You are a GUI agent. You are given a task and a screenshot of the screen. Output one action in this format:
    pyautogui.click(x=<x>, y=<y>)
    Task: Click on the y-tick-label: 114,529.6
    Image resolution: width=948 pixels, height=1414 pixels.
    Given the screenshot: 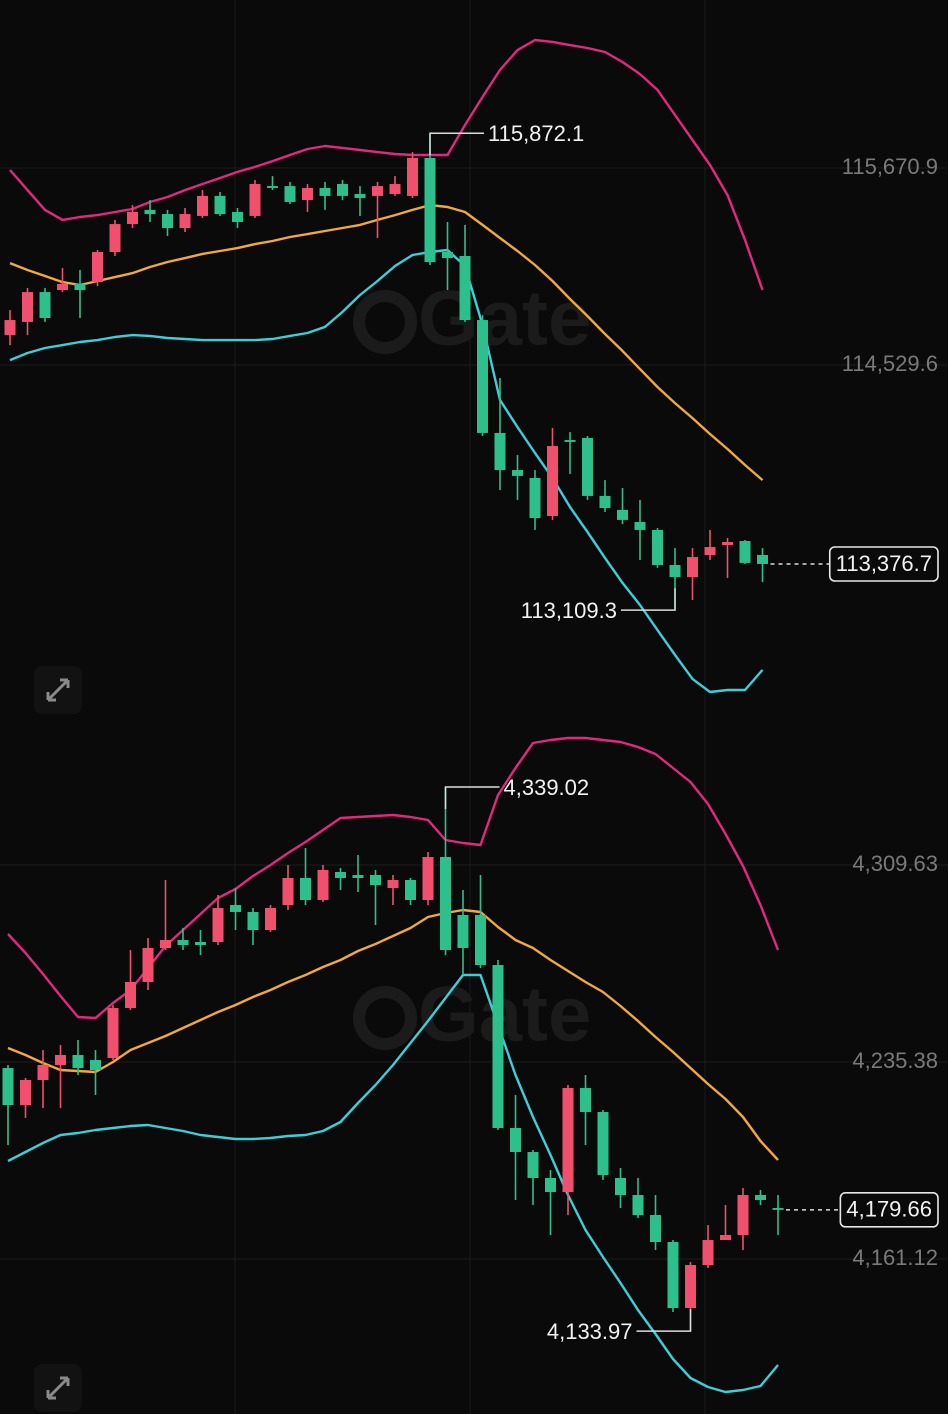 What is the action you would take?
    pyautogui.click(x=890, y=363)
    